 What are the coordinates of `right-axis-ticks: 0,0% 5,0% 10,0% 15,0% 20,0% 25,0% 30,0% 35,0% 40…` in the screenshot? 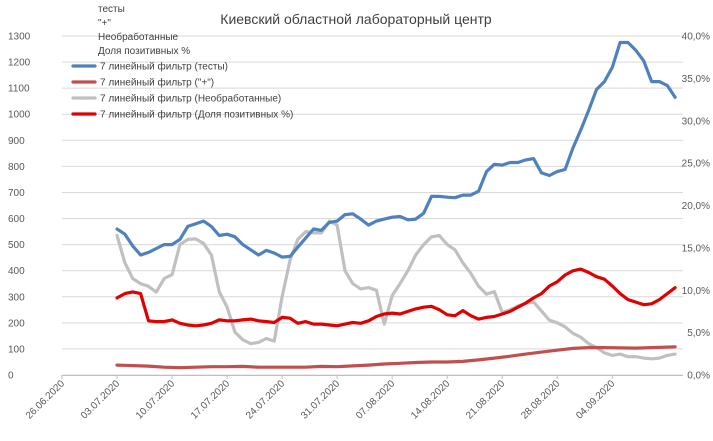 It's located at (696, 207).